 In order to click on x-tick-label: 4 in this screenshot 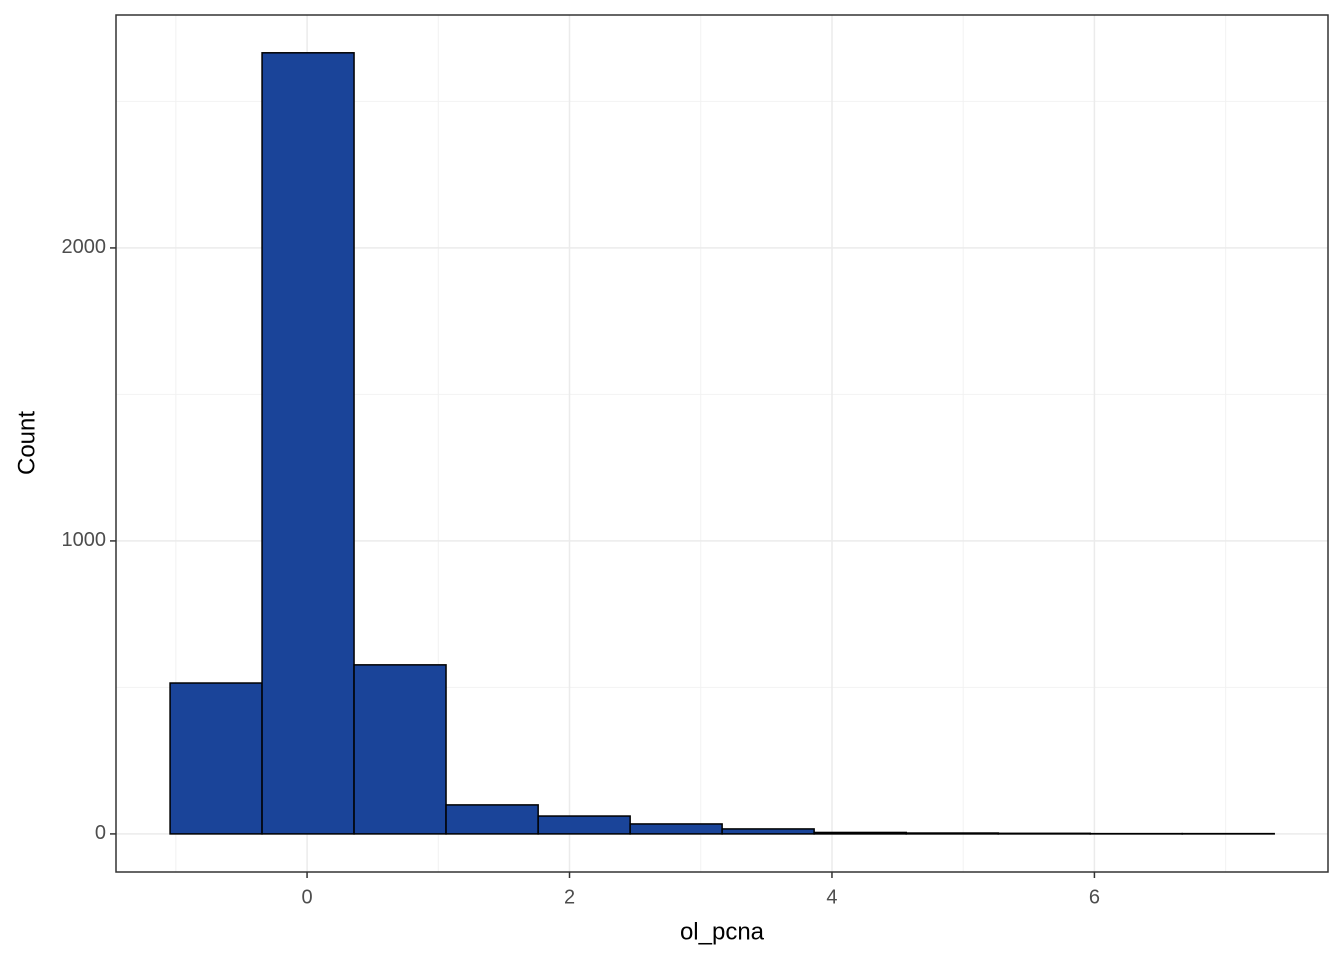, I will do `click(831, 897)`.